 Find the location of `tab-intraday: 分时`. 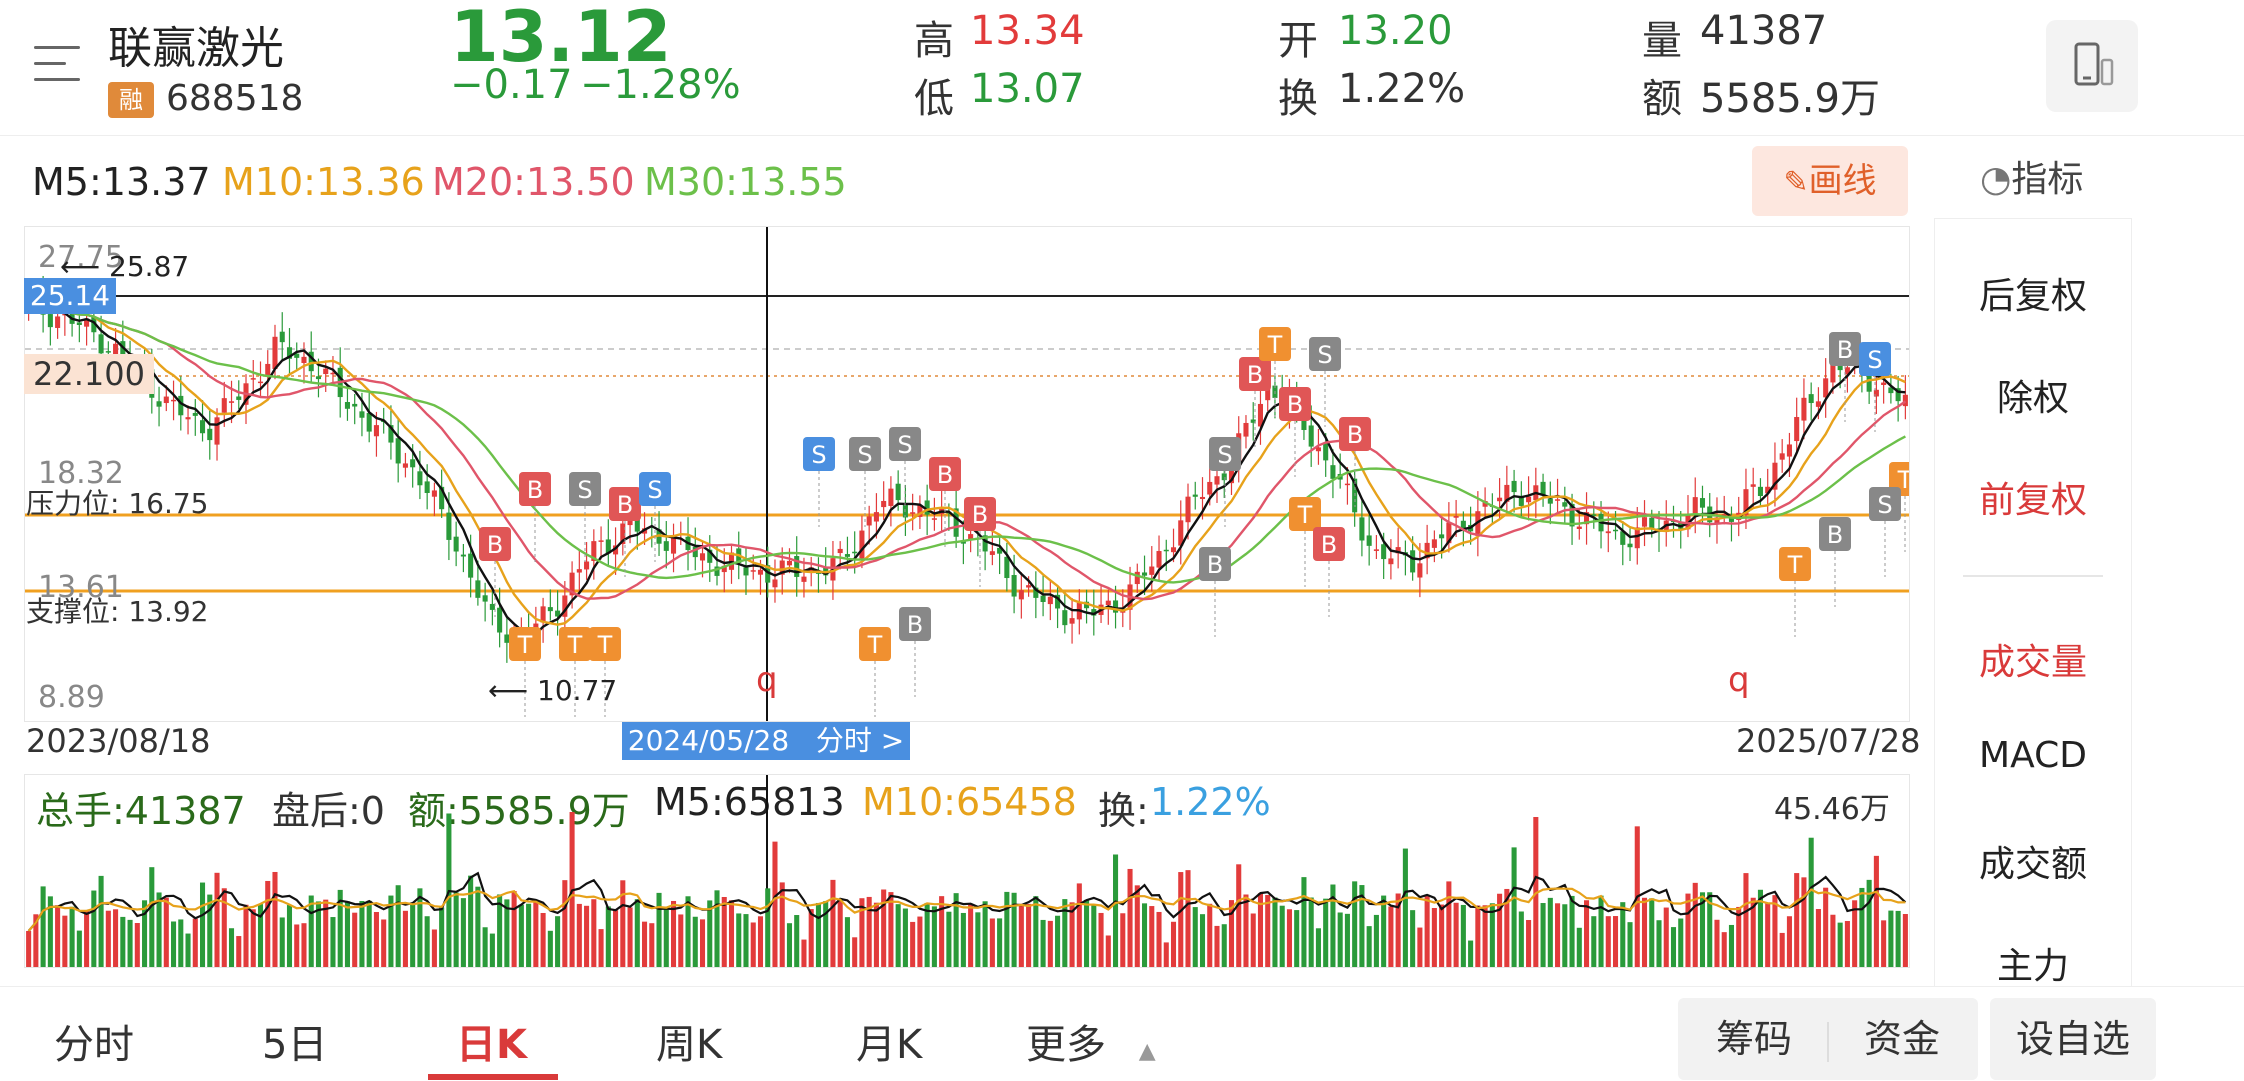

tab-intraday: 分时 is located at coordinates (94, 1045).